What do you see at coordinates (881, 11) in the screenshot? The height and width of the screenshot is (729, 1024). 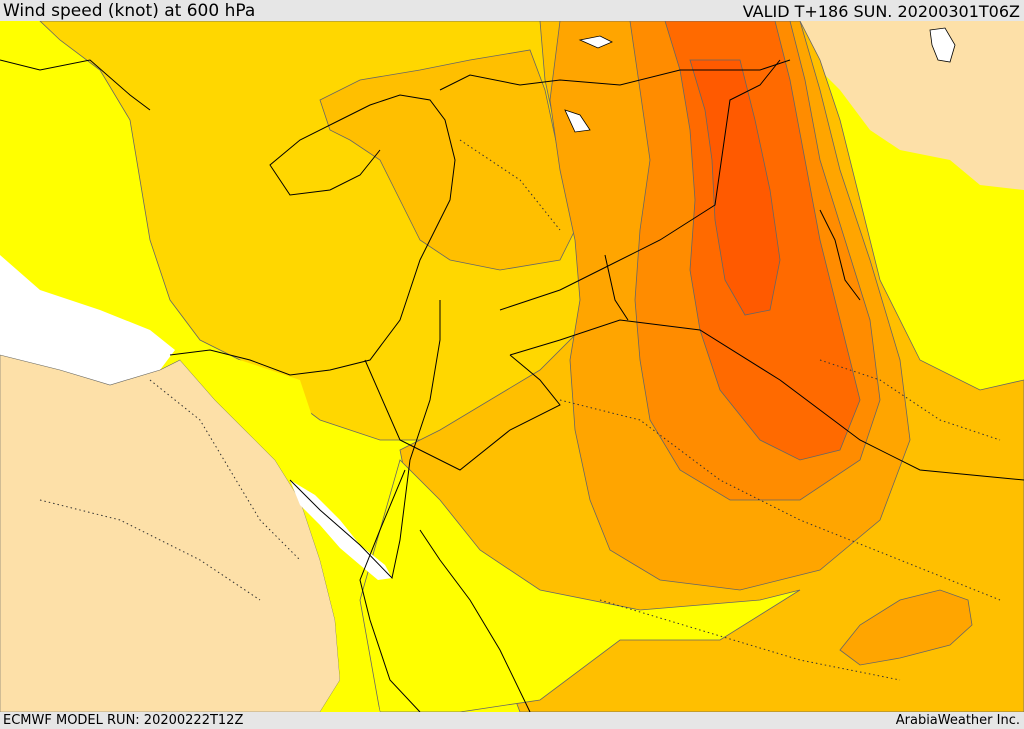 I see `valid-time: VALID T+186 SUN. 20200301T06Z` at bounding box center [881, 11].